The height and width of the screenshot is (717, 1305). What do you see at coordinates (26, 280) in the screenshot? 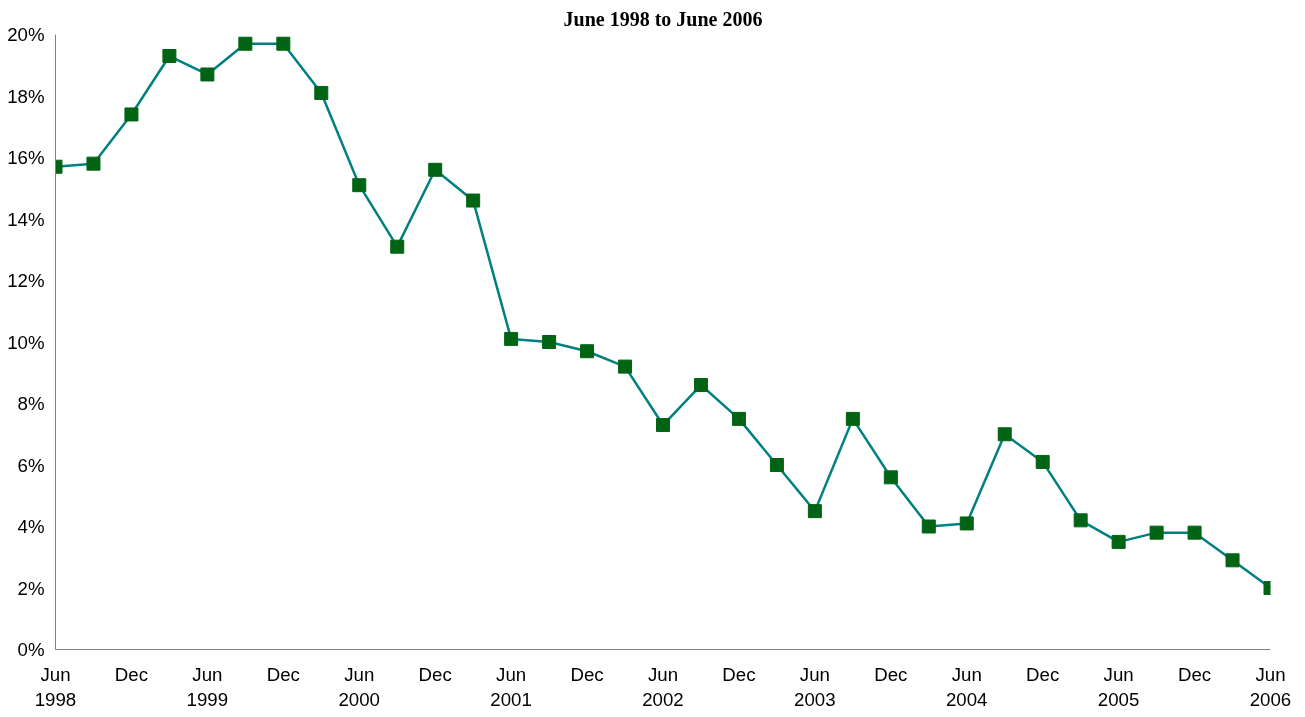
I see `y-tick-label: 12%` at bounding box center [26, 280].